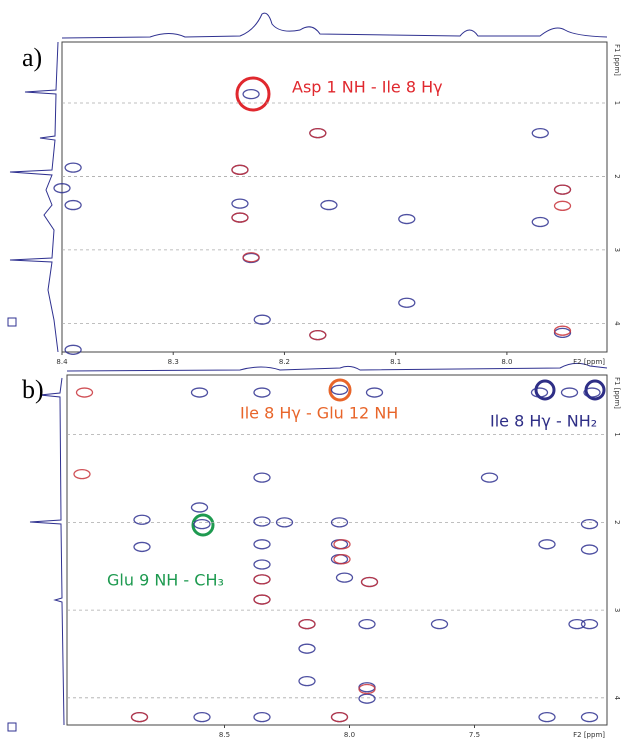  I want to click on x-tick-label: 8.2, so click(284, 362).